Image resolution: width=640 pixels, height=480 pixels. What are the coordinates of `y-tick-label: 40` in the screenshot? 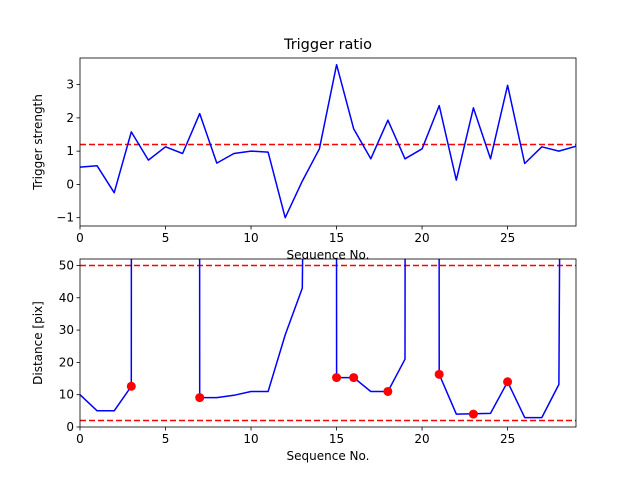 It's located at (66, 298).